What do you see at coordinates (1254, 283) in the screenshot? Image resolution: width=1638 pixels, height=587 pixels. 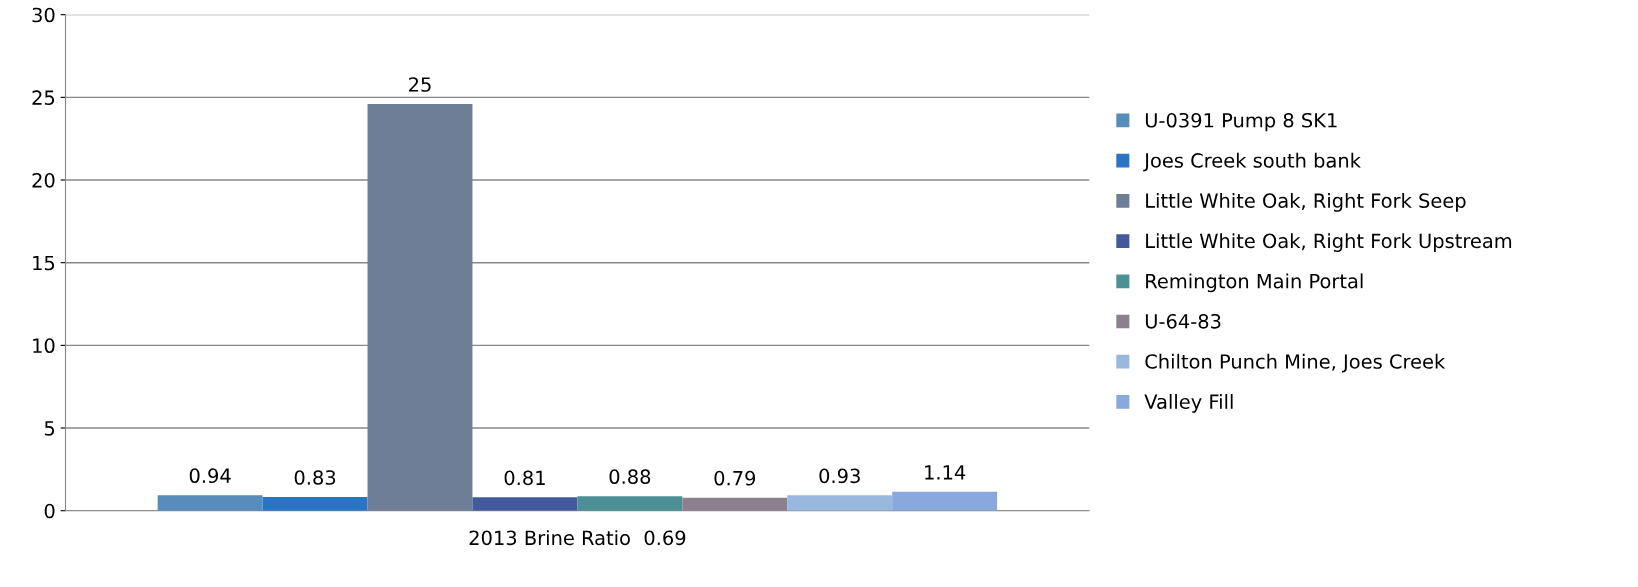 I see `legend-label: Remington Main Portal` at bounding box center [1254, 283].